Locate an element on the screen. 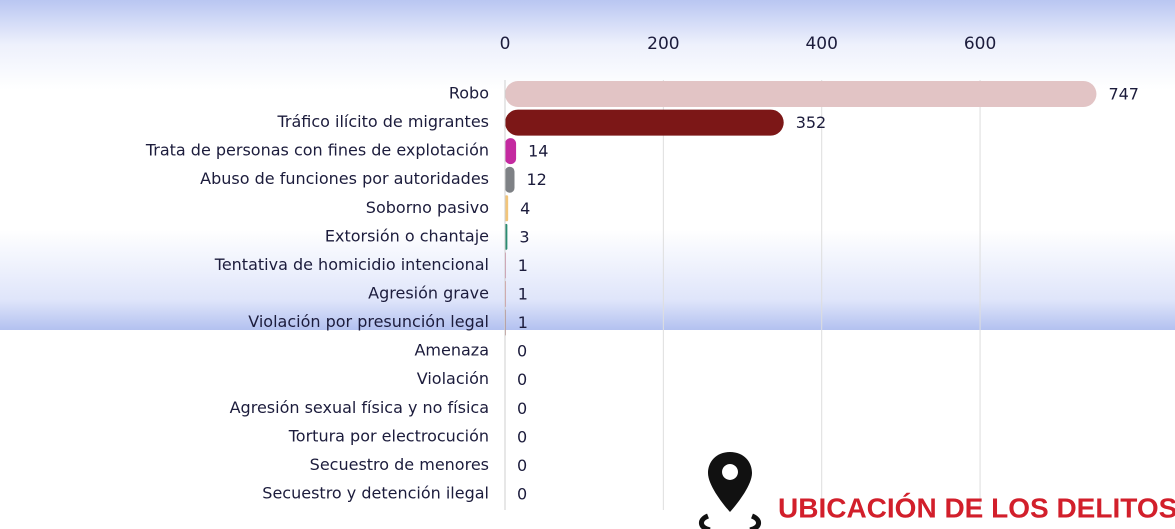 This screenshot has width=1175, height=529. y-tick-label: Abuso de funciones por autoridades is located at coordinates (344, 178).